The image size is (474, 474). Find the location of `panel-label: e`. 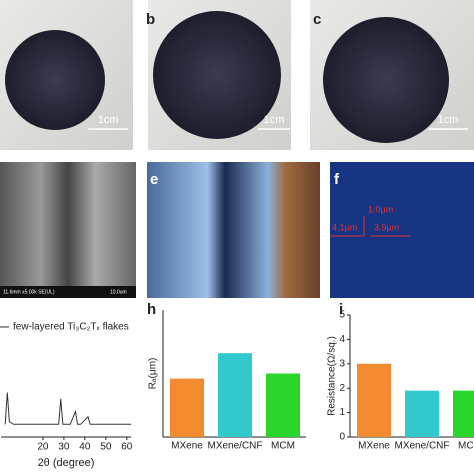

panel-label: e is located at coordinates (154, 179).